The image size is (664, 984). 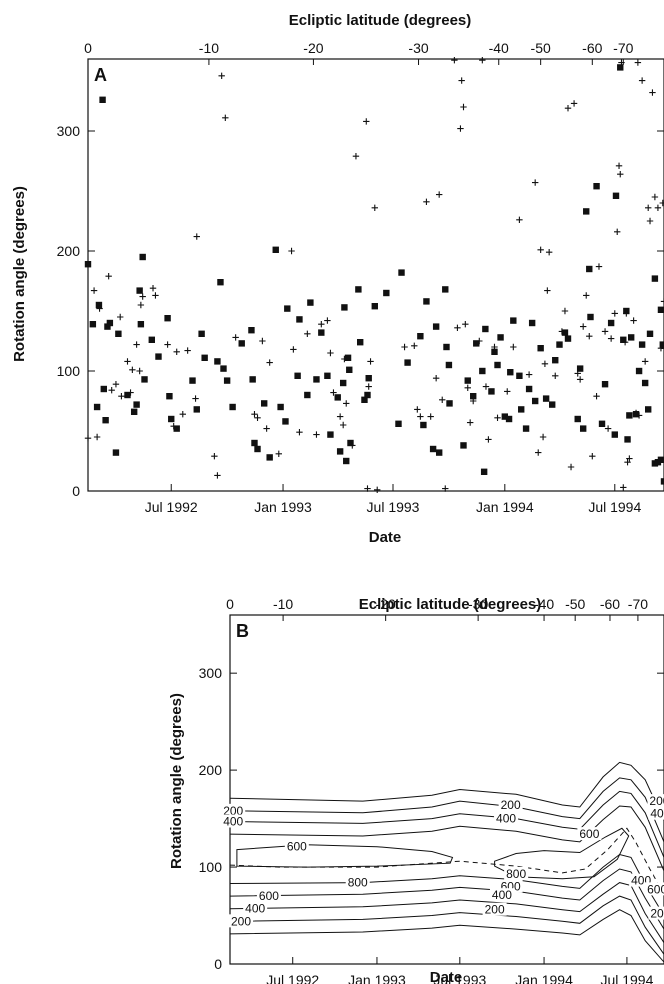 What do you see at coordinates (380, 20) in the screenshot?
I see `panel-a-top-axis-title: Ecliptic latitude (degrees)` at bounding box center [380, 20].